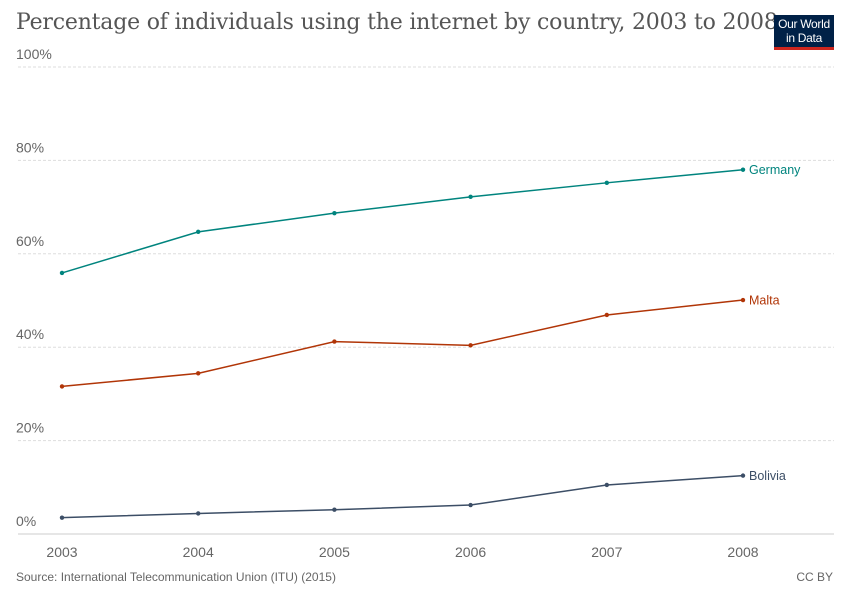 The width and height of the screenshot is (850, 600). I want to click on x-axis-ticks: 2003 2004 2005 2006 2007 2008, so click(402, 552).